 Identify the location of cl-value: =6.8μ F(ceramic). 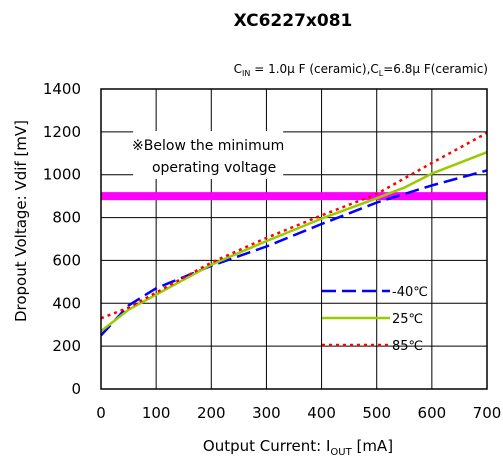
(435, 69).